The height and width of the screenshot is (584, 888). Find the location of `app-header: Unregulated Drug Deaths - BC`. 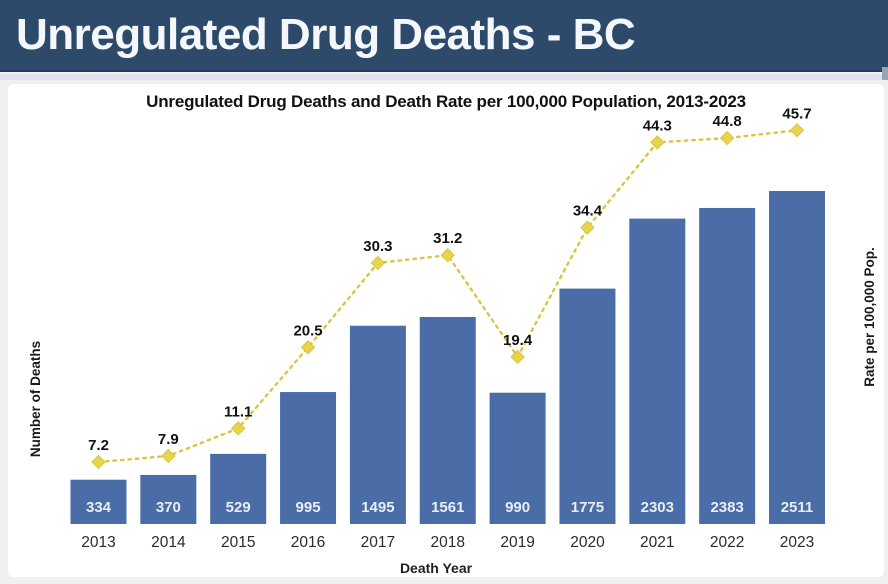

app-header: Unregulated Drug Deaths - BC is located at coordinates (444, 36).